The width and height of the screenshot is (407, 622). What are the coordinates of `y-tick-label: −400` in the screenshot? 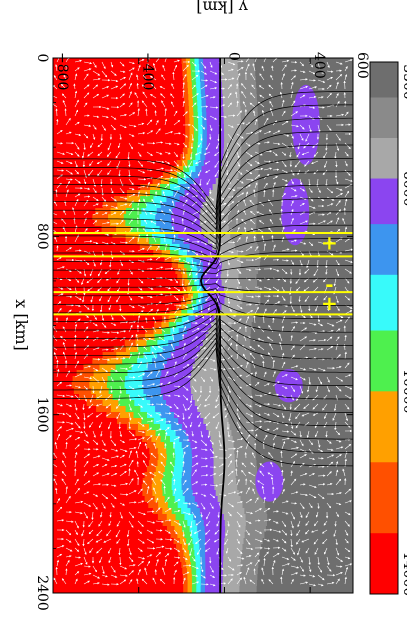 It's located at (148, 71).